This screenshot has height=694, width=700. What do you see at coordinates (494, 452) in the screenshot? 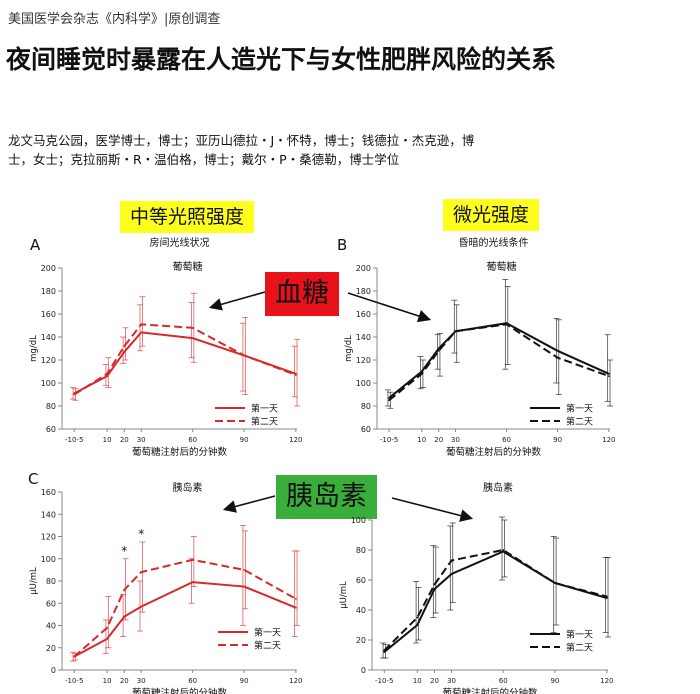
I see `x-axis-label: 葡萄糖注射后的分钟数` at bounding box center [494, 452].